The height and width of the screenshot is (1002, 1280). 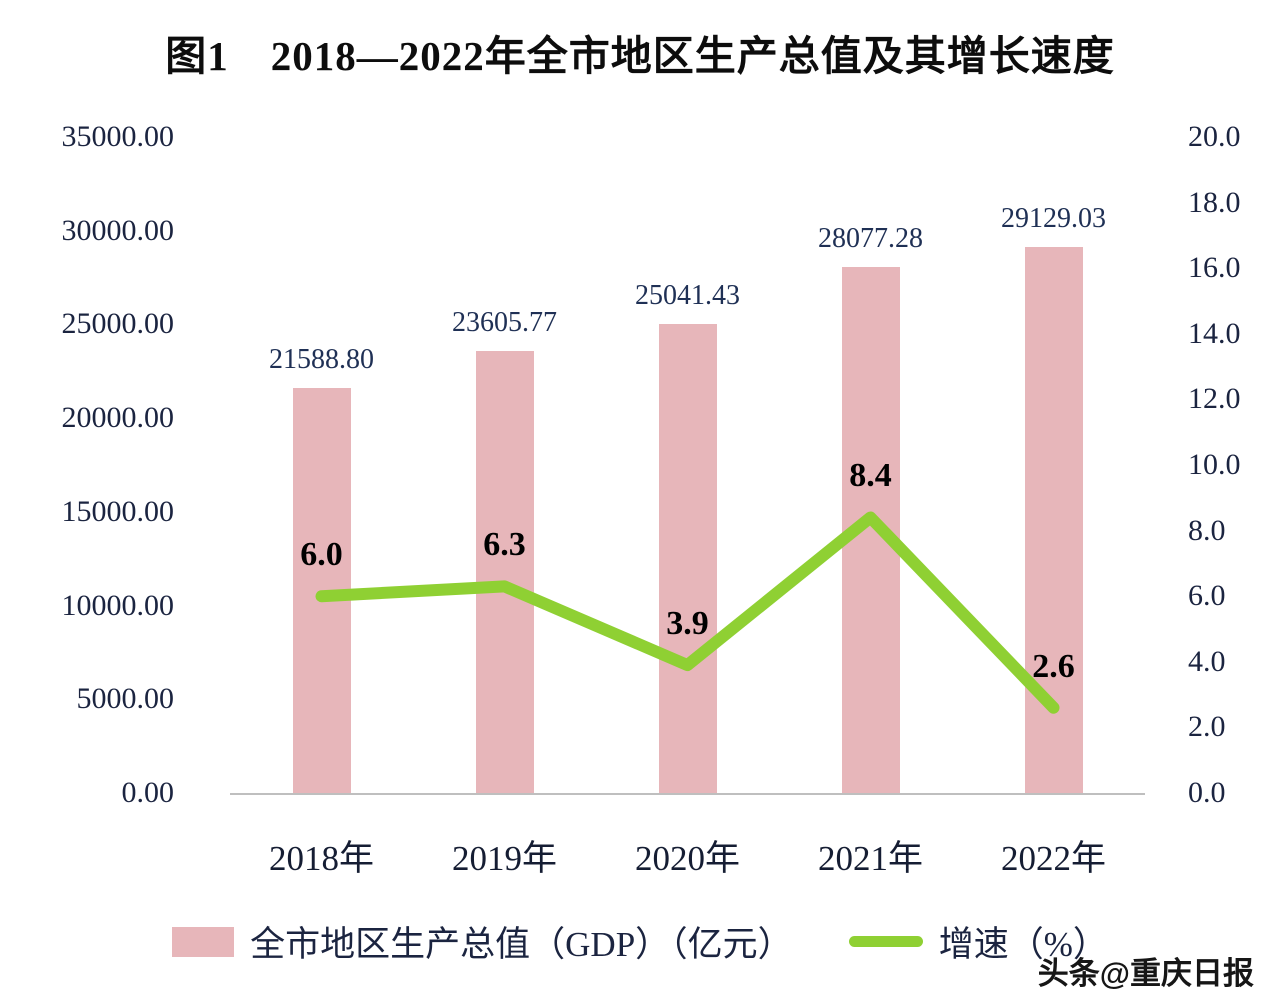 What do you see at coordinates (521, 944) in the screenshot?
I see `gdp-legend-label: 全市地区生产总值（GDP）（亿元）` at bounding box center [521, 944].